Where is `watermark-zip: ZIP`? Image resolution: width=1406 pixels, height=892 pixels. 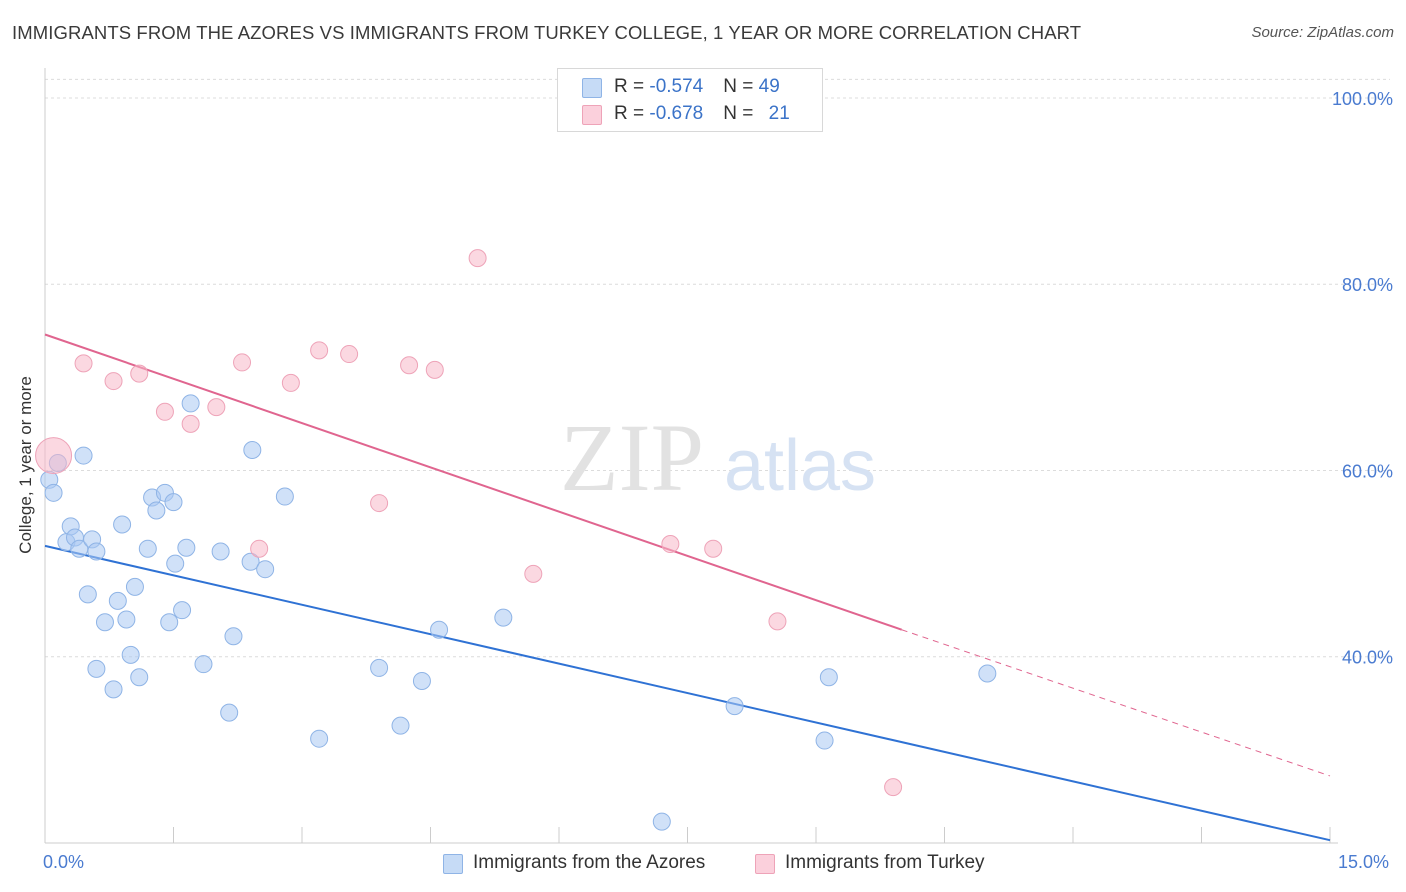 watermark-zip: ZIP is located at coordinates (632, 457).